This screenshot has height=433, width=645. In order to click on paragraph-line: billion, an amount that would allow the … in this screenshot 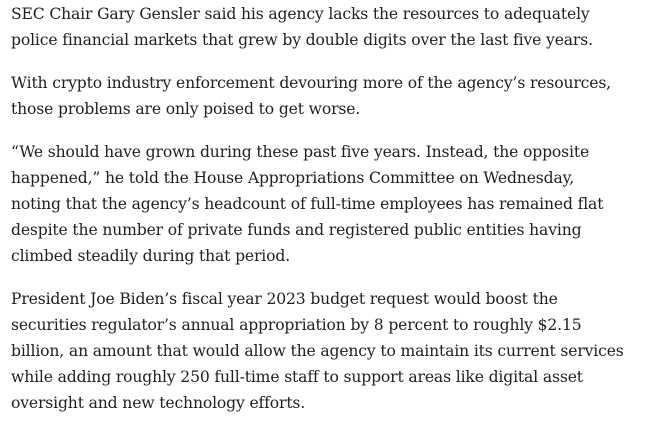, I will do `click(317, 351)`.